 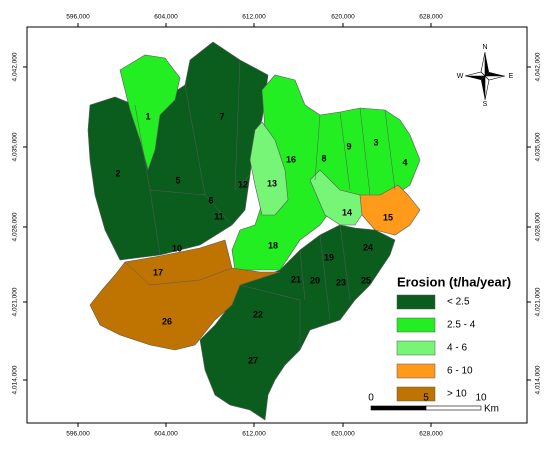 What do you see at coordinates (323, 158) in the screenshot?
I see `subbasin-label: 8` at bounding box center [323, 158].